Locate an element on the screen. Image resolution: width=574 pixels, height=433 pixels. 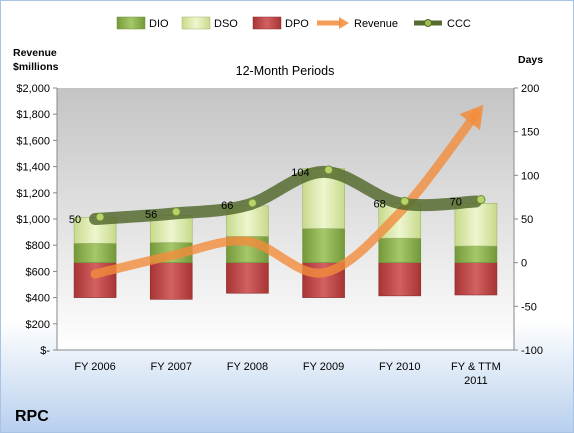
left-tick-label: $400 is located at coordinates (38, 299).